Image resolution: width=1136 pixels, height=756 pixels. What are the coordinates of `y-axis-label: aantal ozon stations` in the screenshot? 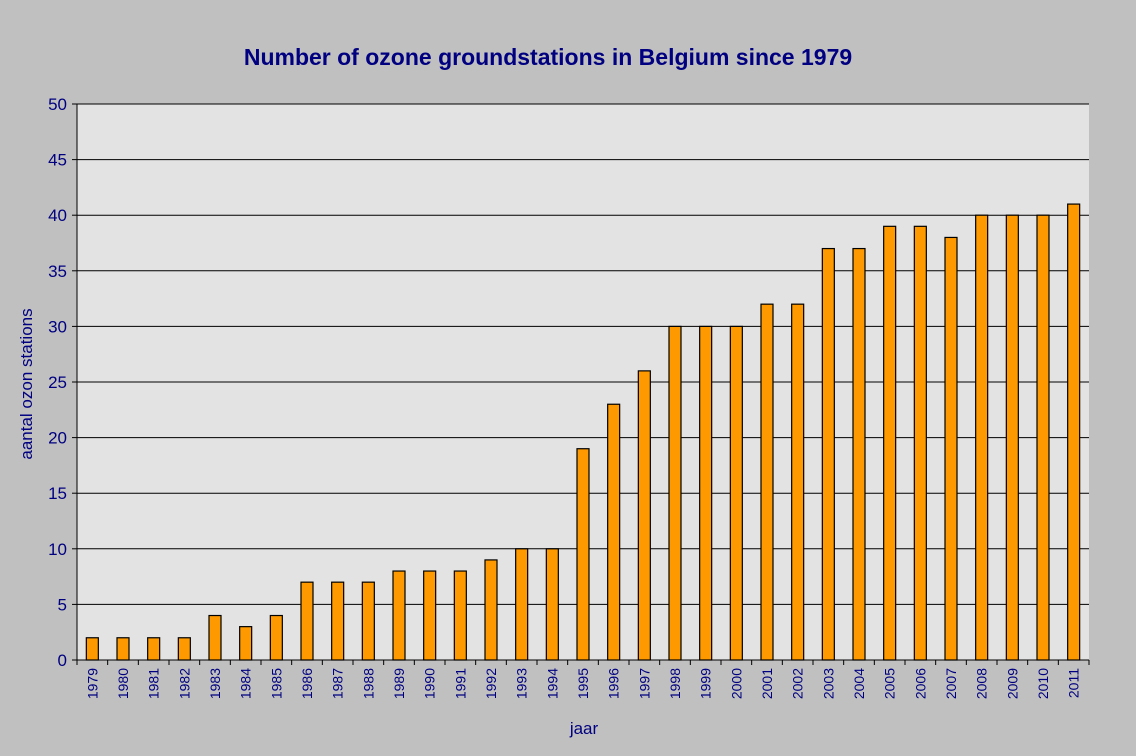 It's located at (26, 383).